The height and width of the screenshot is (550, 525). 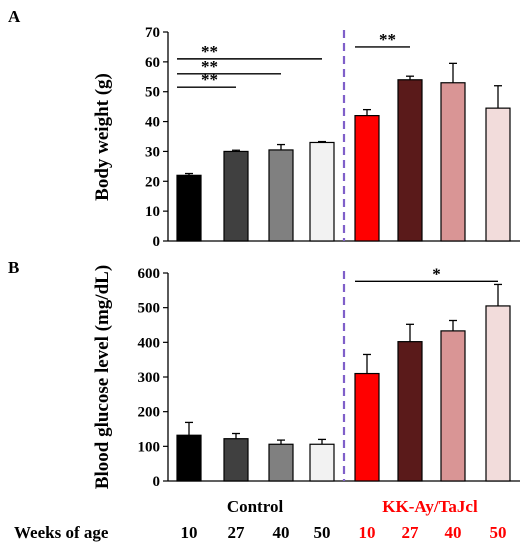 I want to click on panel-b-ylabel: Blood glucose level (mg/dL), so click(x=102, y=377).